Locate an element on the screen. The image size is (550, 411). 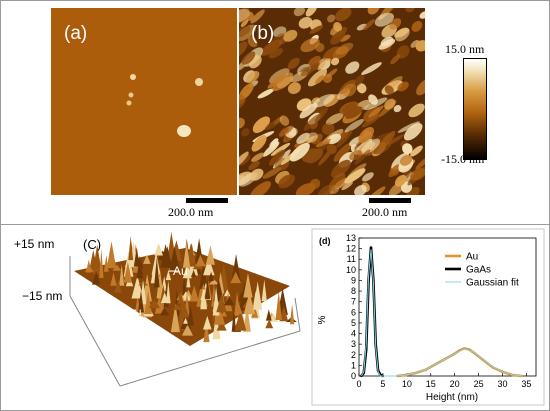
scalebar-a-label: 200.0 nm is located at coordinates (191, 212).